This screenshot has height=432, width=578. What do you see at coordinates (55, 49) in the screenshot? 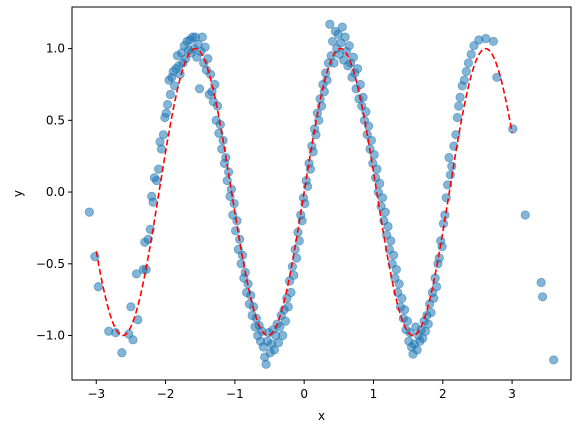
I see `y-tick-label: 1.0` at bounding box center [55, 49].